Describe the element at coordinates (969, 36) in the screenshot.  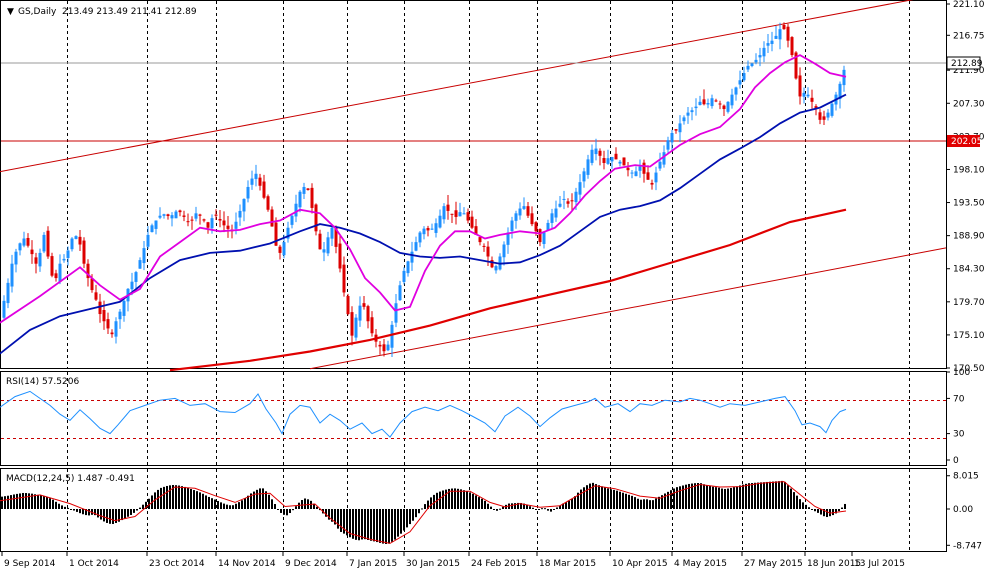
I see `price-tick-label: 216.75` at that location.